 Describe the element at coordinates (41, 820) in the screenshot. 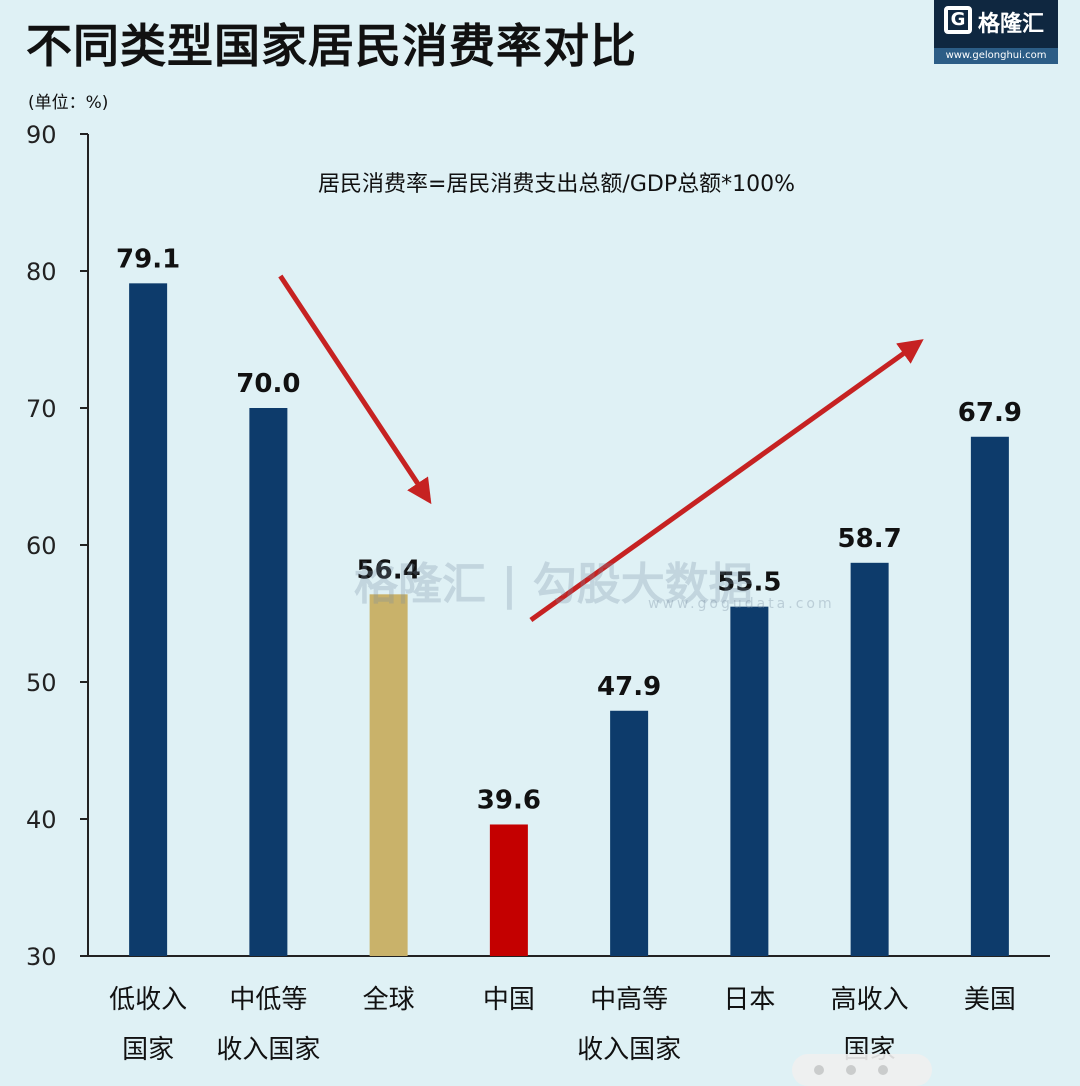

I see `y-tick-label: 40` at that location.